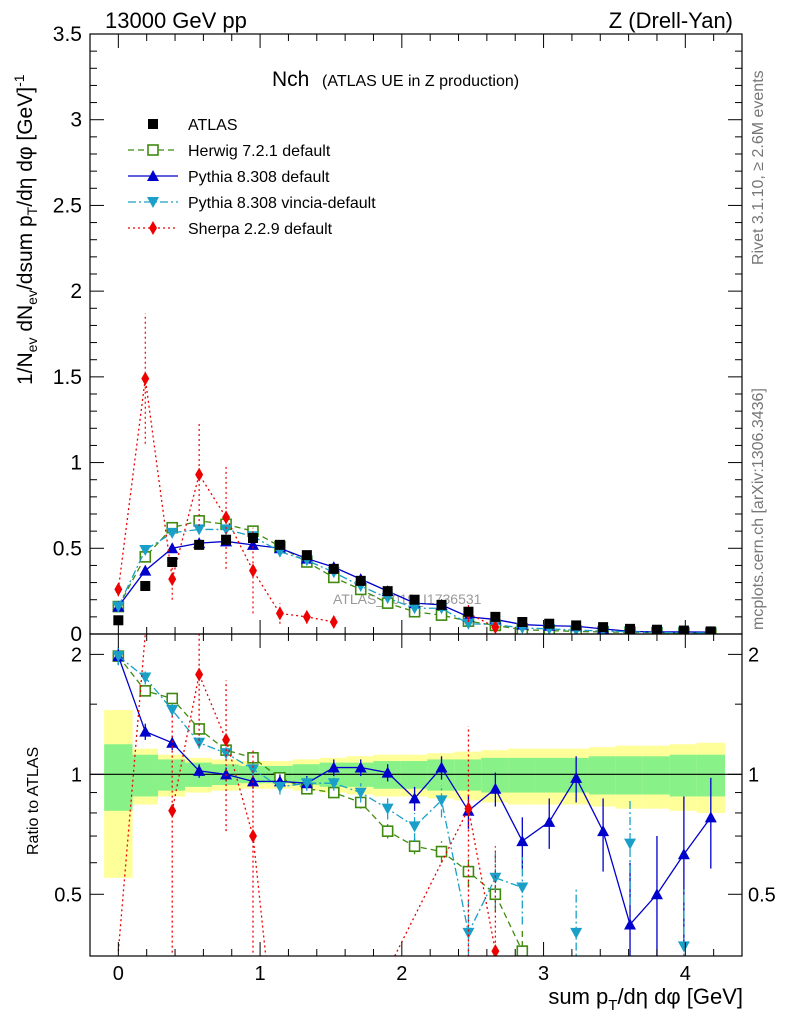  What do you see at coordinates (118, 974) in the screenshot?
I see `x-tick-label: 0` at bounding box center [118, 974].